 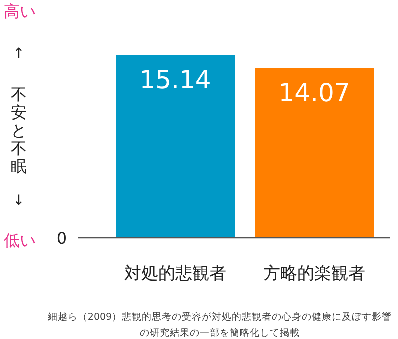 What do you see at coordinates (220, 333) in the screenshot?
I see `text: の研究結果の一部を簡略化して掲載` at bounding box center [220, 333].